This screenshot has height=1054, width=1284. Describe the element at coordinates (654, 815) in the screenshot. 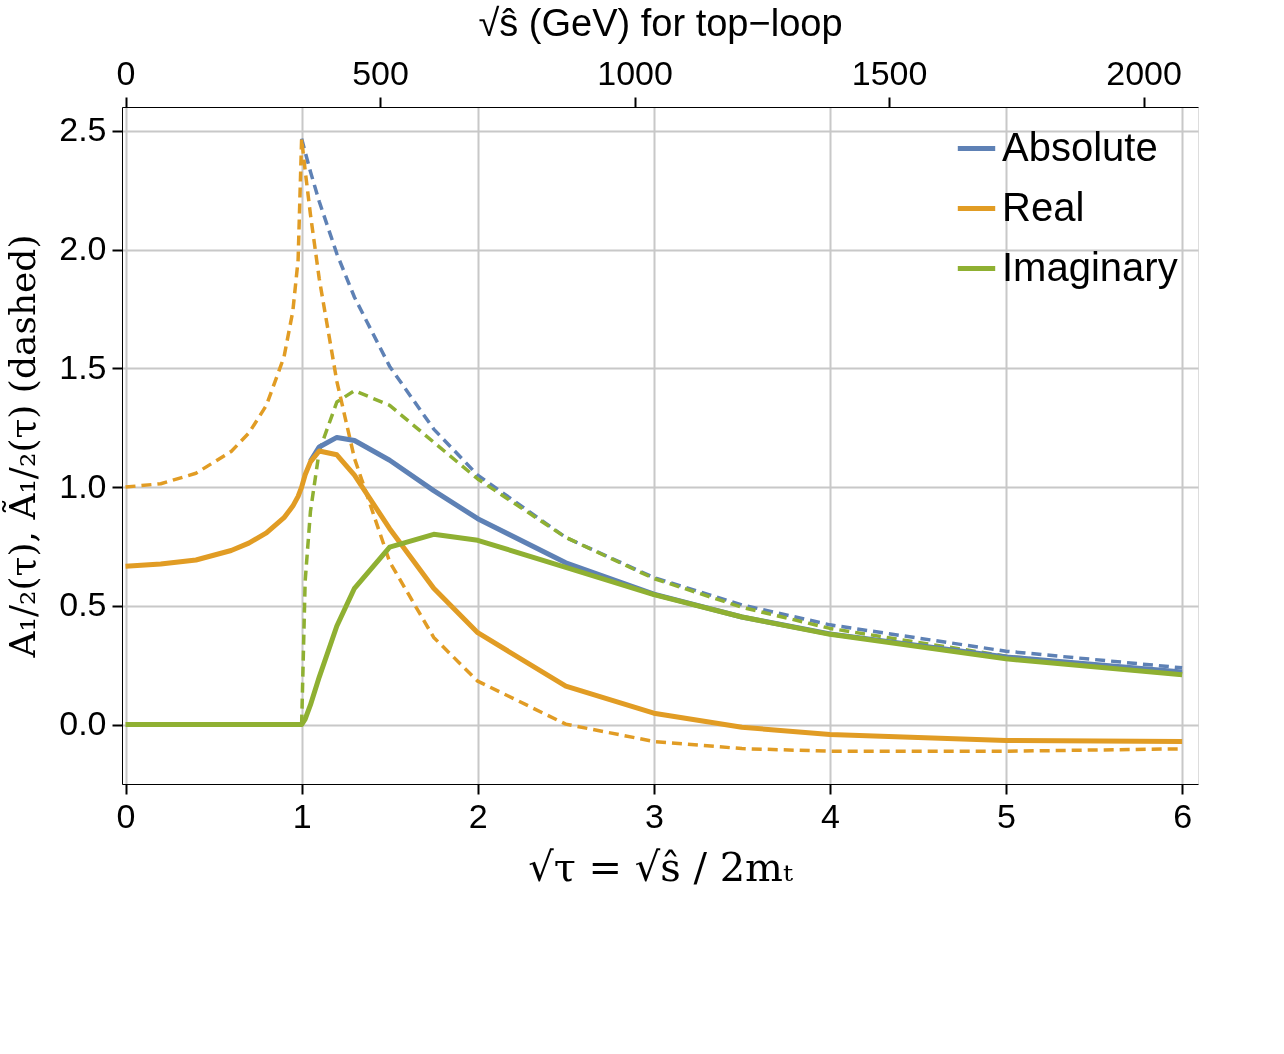

I see `x-tick-label: 3` at that location.